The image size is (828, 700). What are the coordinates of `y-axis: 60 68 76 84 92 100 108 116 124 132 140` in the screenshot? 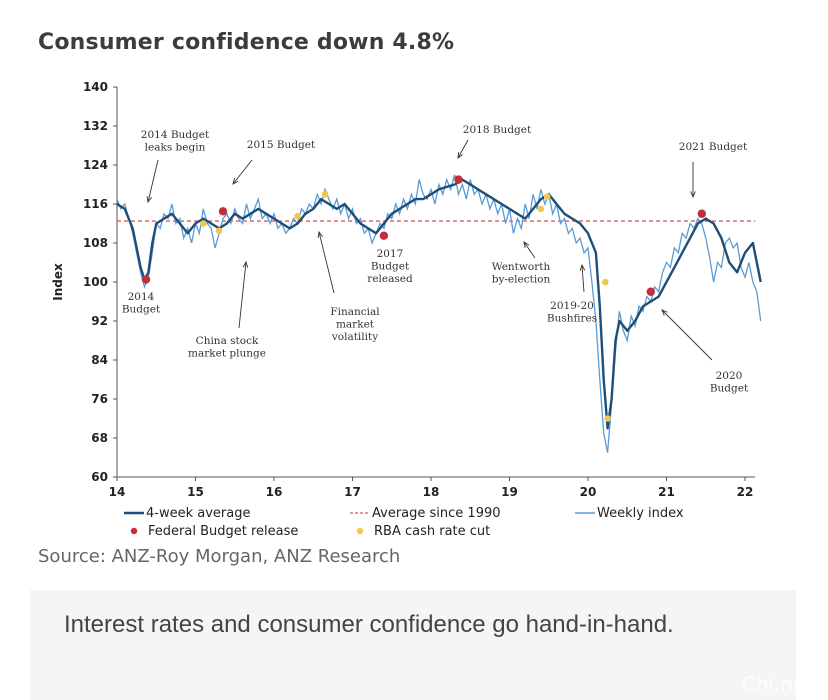 It's located at (100, 282).